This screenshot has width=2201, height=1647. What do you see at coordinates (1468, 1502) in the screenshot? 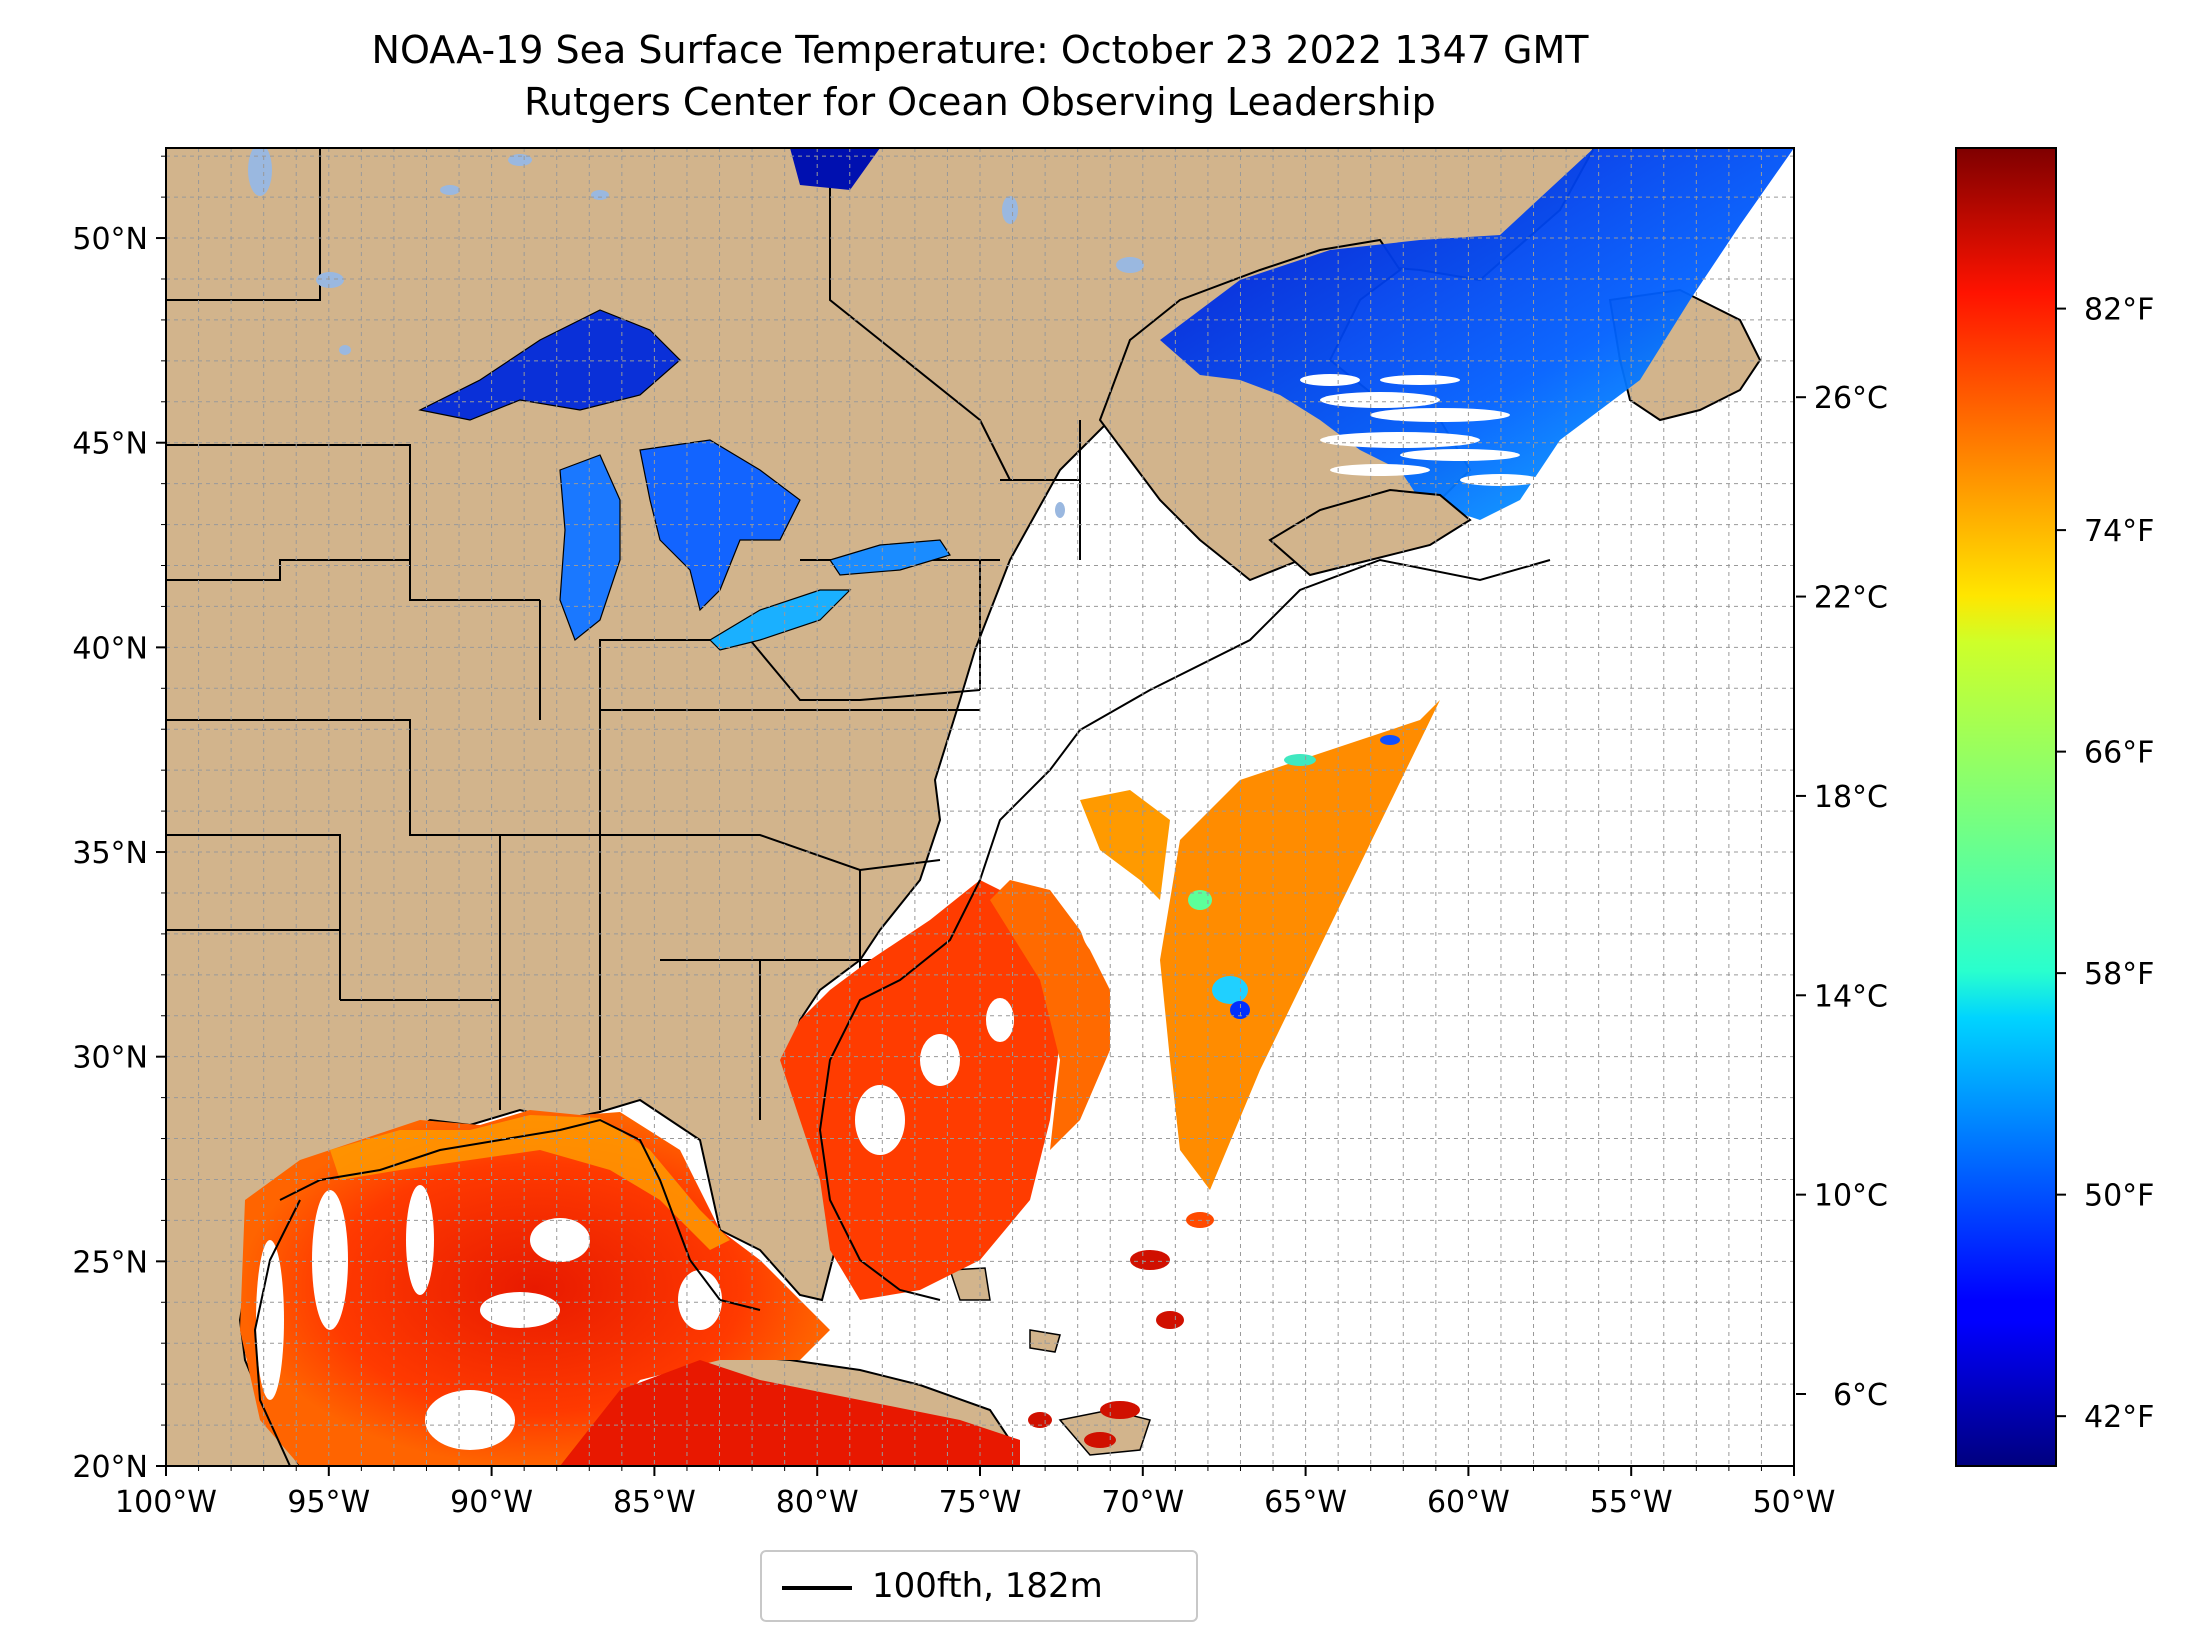
I see `lon-tick-label: 60°W` at bounding box center [1468, 1502].